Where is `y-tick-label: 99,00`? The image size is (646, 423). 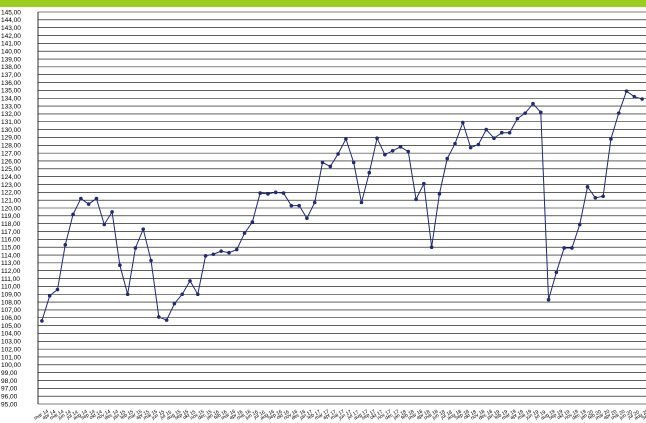 y-tick-label: 99,00 is located at coordinates (9, 373).